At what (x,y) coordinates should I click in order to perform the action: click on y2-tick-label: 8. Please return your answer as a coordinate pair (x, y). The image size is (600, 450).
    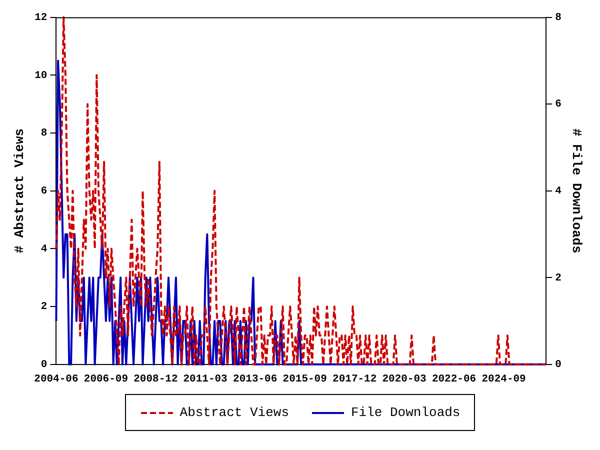
    Looking at the image, I should click on (558, 18).